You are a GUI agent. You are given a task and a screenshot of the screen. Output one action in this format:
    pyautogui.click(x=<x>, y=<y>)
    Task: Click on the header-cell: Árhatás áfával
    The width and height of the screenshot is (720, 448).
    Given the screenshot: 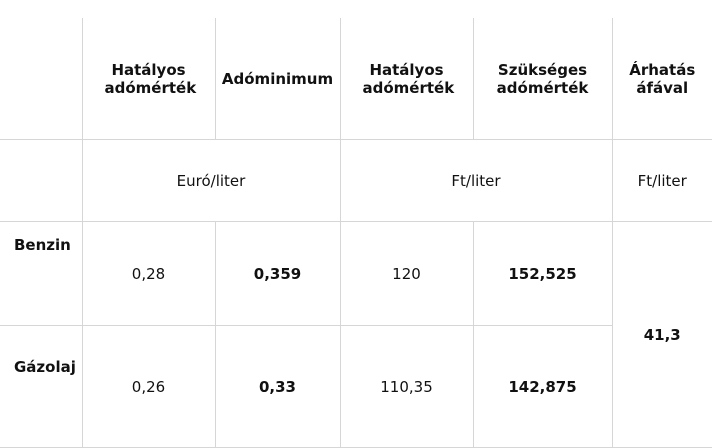 What is the action you would take?
    pyautogui.click(x=661, y=79)
    